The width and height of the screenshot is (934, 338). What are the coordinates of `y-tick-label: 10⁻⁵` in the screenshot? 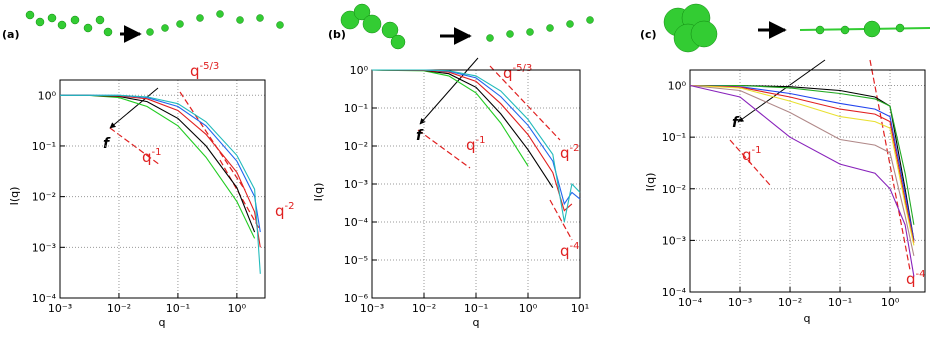 It's located at (356, 260).